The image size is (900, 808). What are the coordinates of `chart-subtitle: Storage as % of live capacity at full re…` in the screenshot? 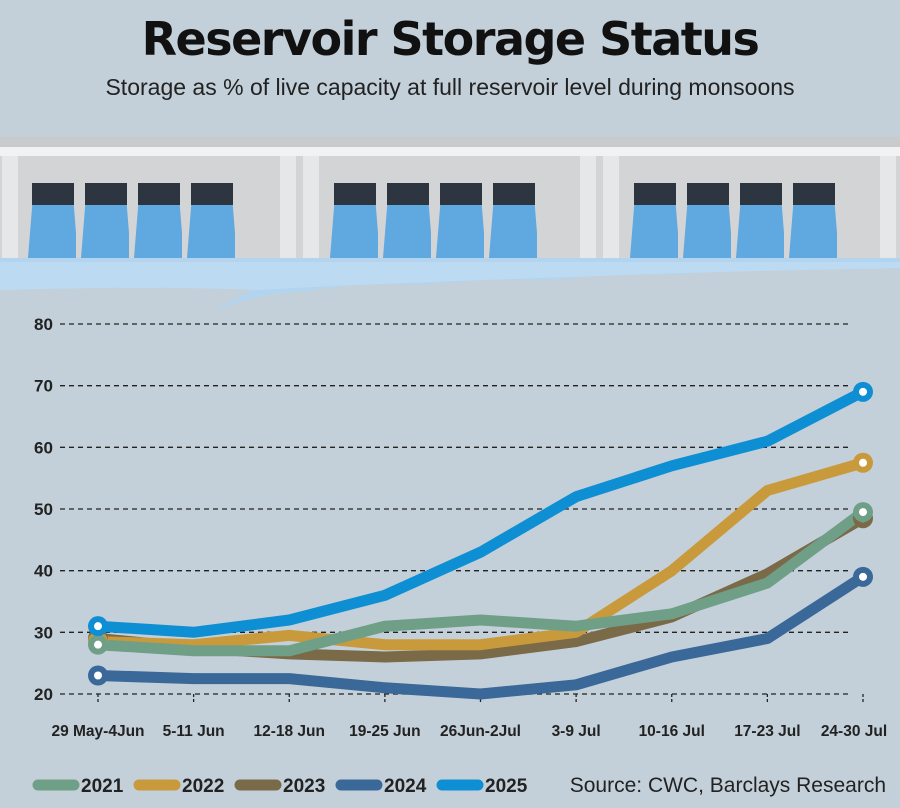 It's located at (450, 87).